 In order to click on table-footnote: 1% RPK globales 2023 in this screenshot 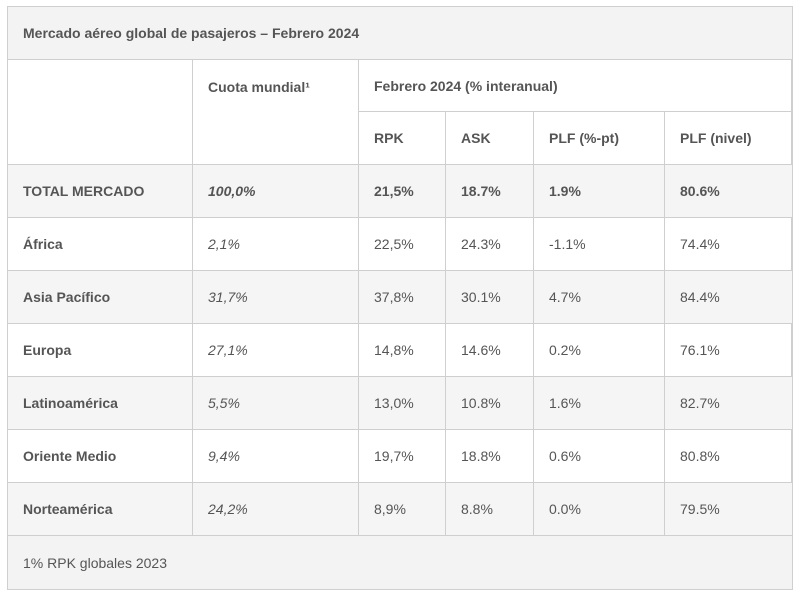, I will do `click(400, 562)`.